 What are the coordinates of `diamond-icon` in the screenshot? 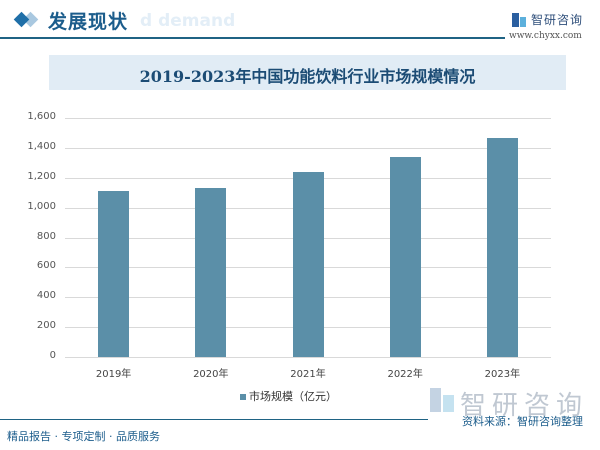 It's located at (28, 19).